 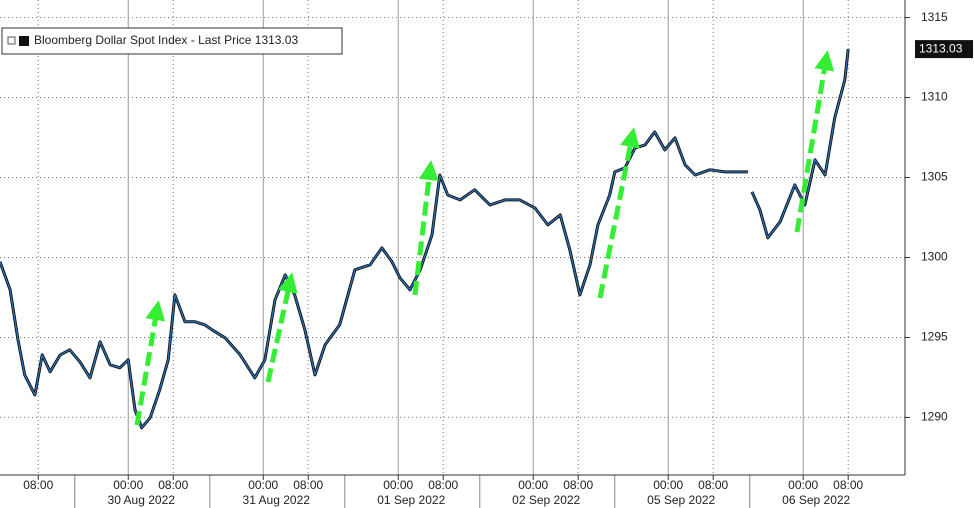 What do you see at coordinates (934, 337) in the screenshot?
I see `y-tick-label: 1295` at bounding box center [934, 337].